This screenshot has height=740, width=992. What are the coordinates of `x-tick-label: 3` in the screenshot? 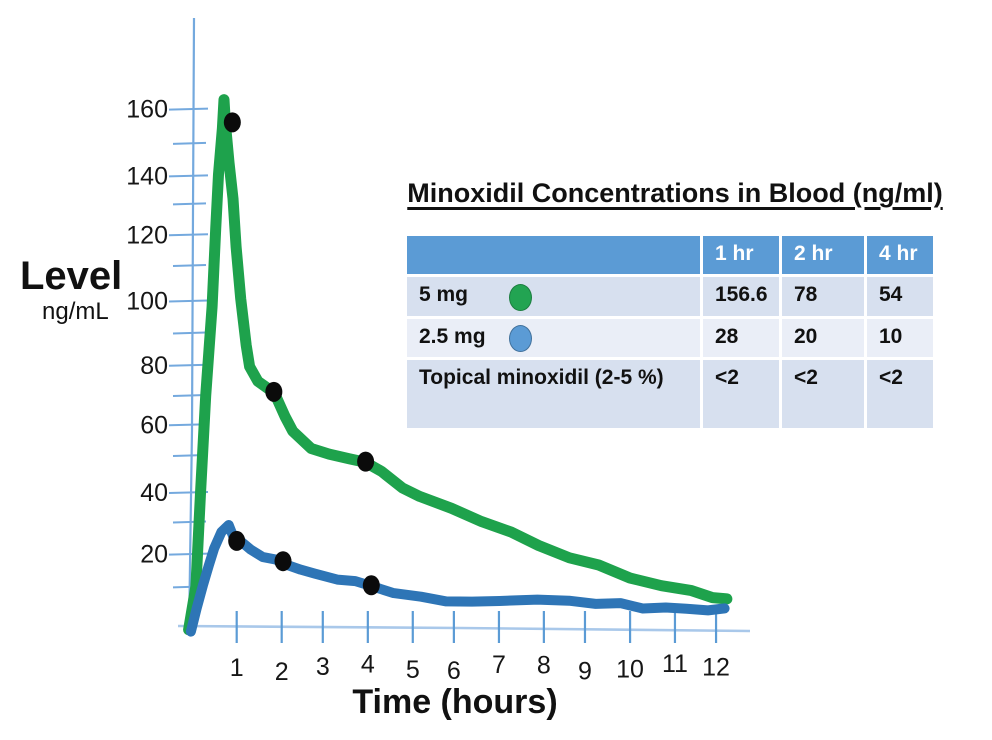 It's located at (323, 667).